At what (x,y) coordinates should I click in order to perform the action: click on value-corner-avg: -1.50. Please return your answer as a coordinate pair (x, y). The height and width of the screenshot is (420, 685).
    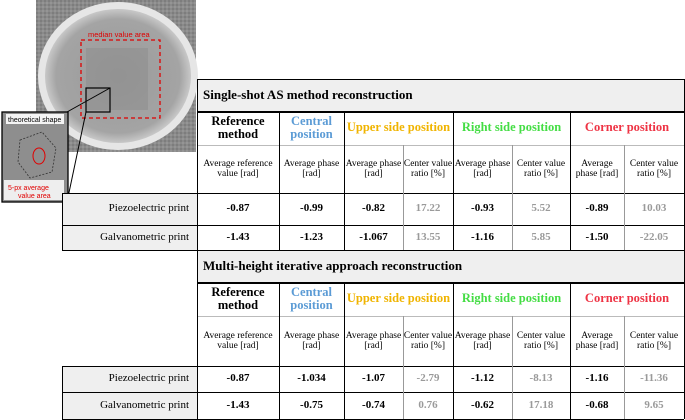
    Looking at the image, I should click on (597, 236).